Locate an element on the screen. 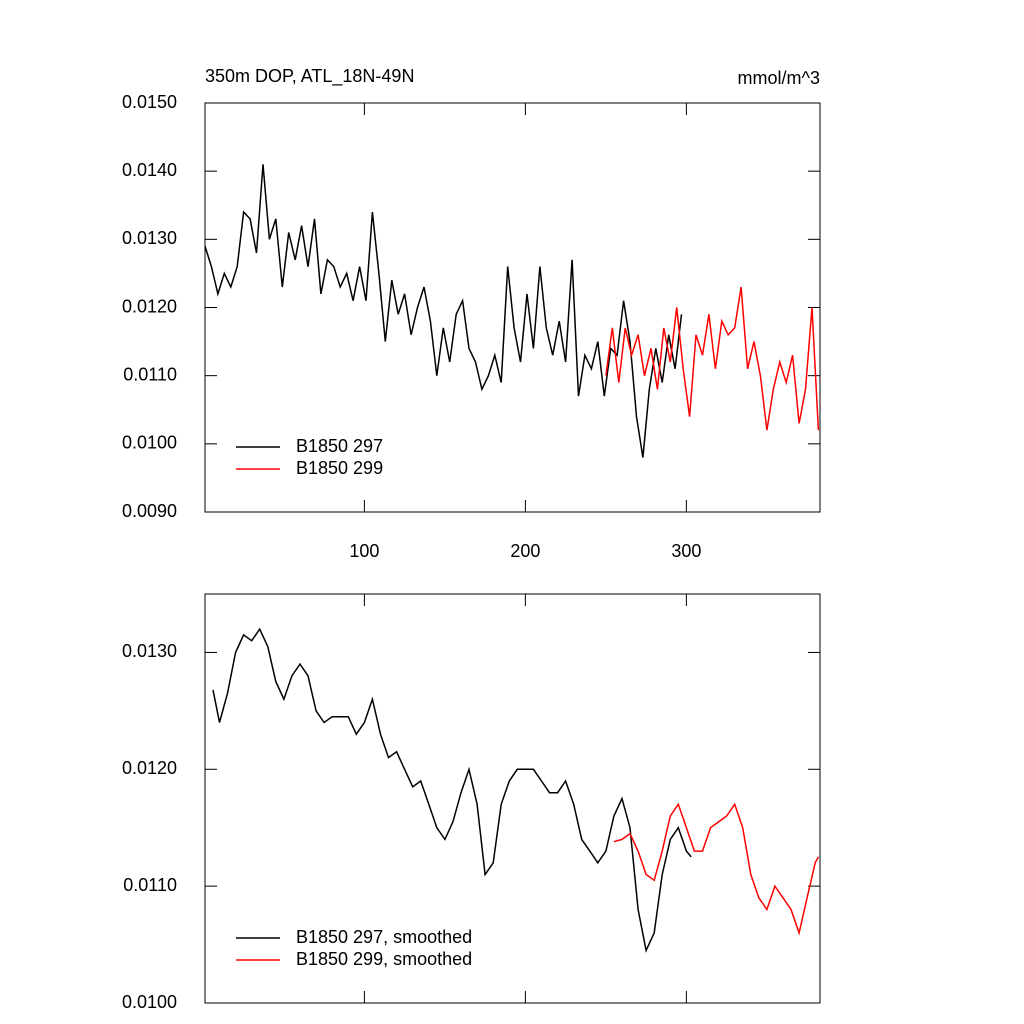 The image size is (1024, 1024). legend-label: B1850 299 is located at coordinates (339, 468).